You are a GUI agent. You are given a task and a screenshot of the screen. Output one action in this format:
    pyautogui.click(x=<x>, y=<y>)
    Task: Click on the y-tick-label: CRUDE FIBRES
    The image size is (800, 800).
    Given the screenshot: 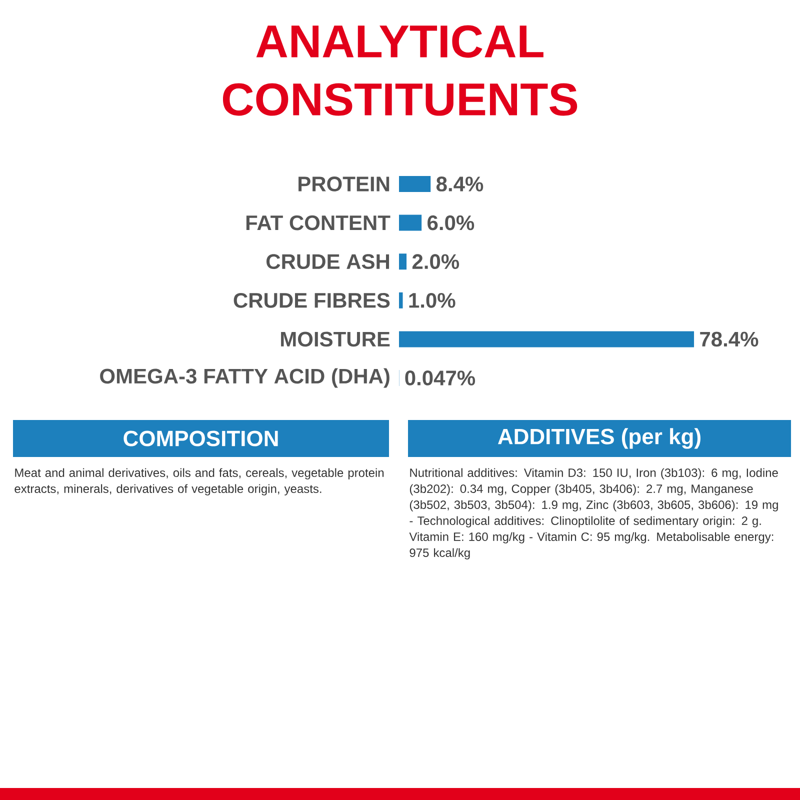 What is the action you would take?
    pyautogui.click(x=312, y=300)
    